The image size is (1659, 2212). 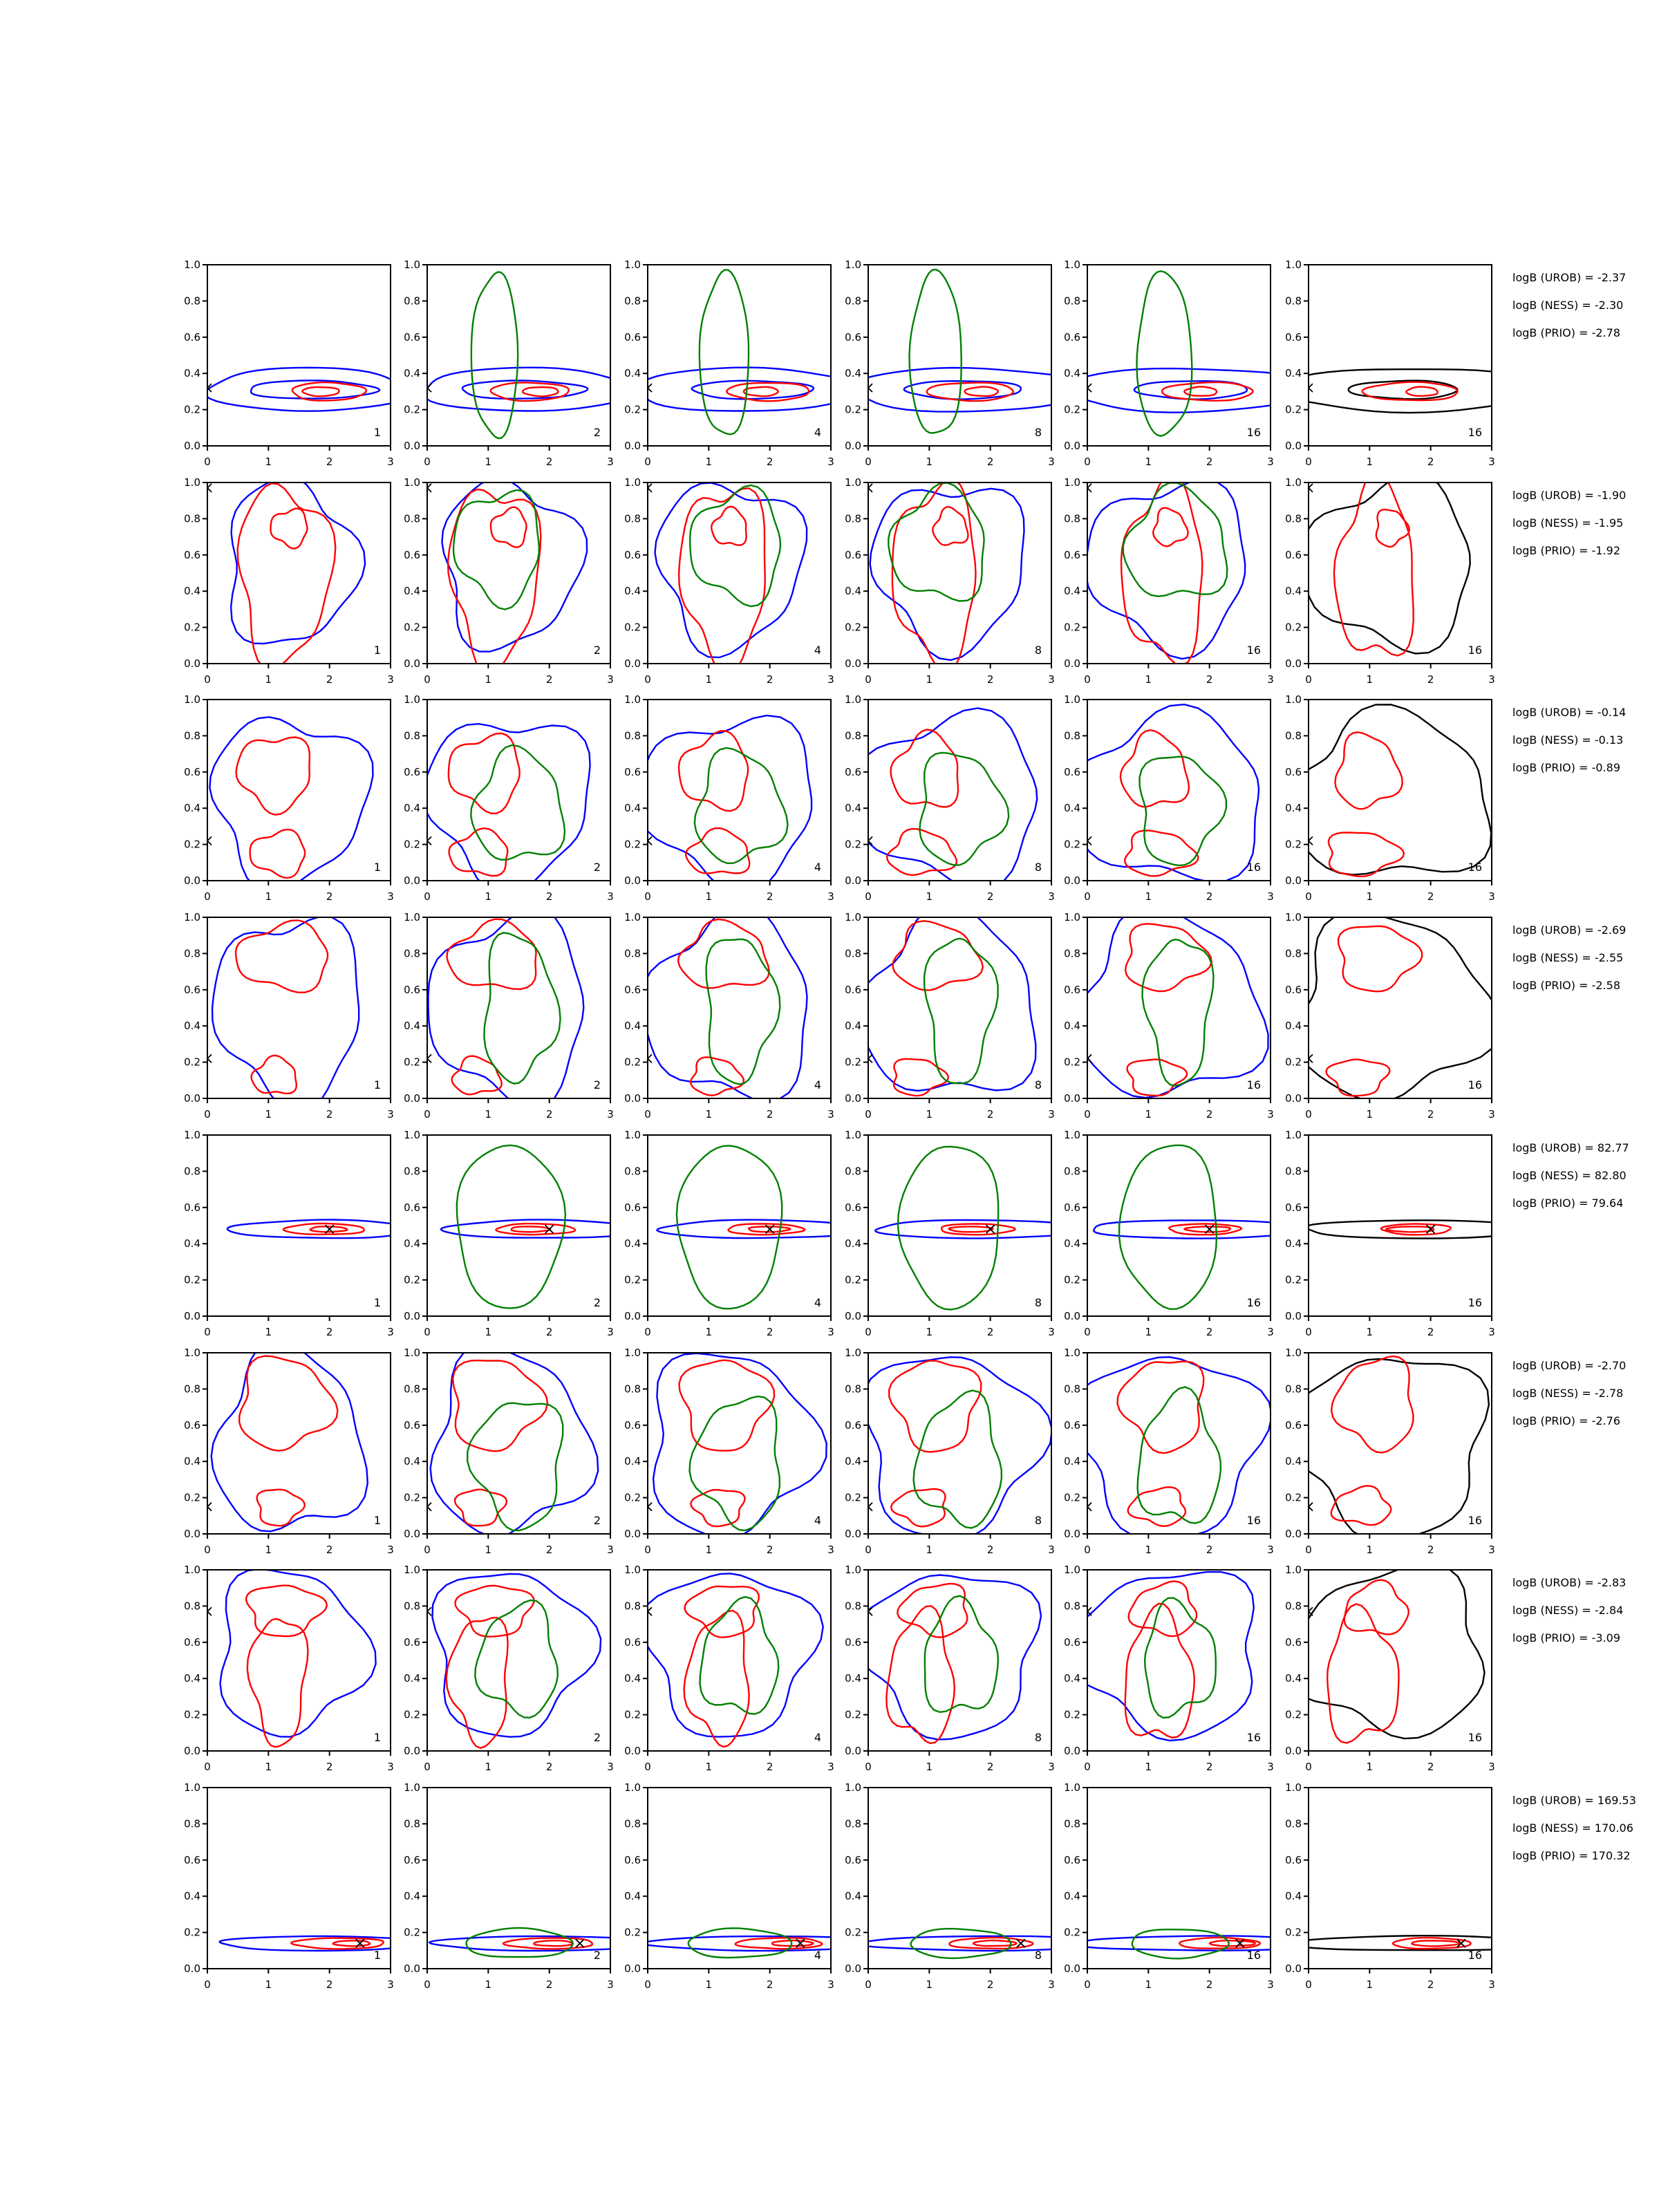 I want to click on panel-r2-c1: 0 1 2 3 0.0 0.2 0.4 0.6 0.8 1.0 1, so click(x=289, y=581).